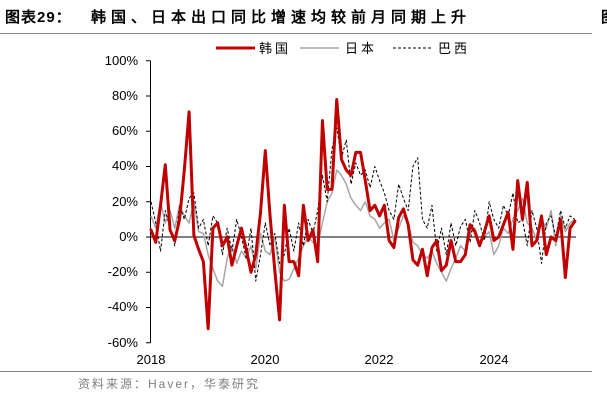 Image resolution: width=607 pixels, height=403 pixels. I want to click on y-tick-label: 60%, so click(124, 130).